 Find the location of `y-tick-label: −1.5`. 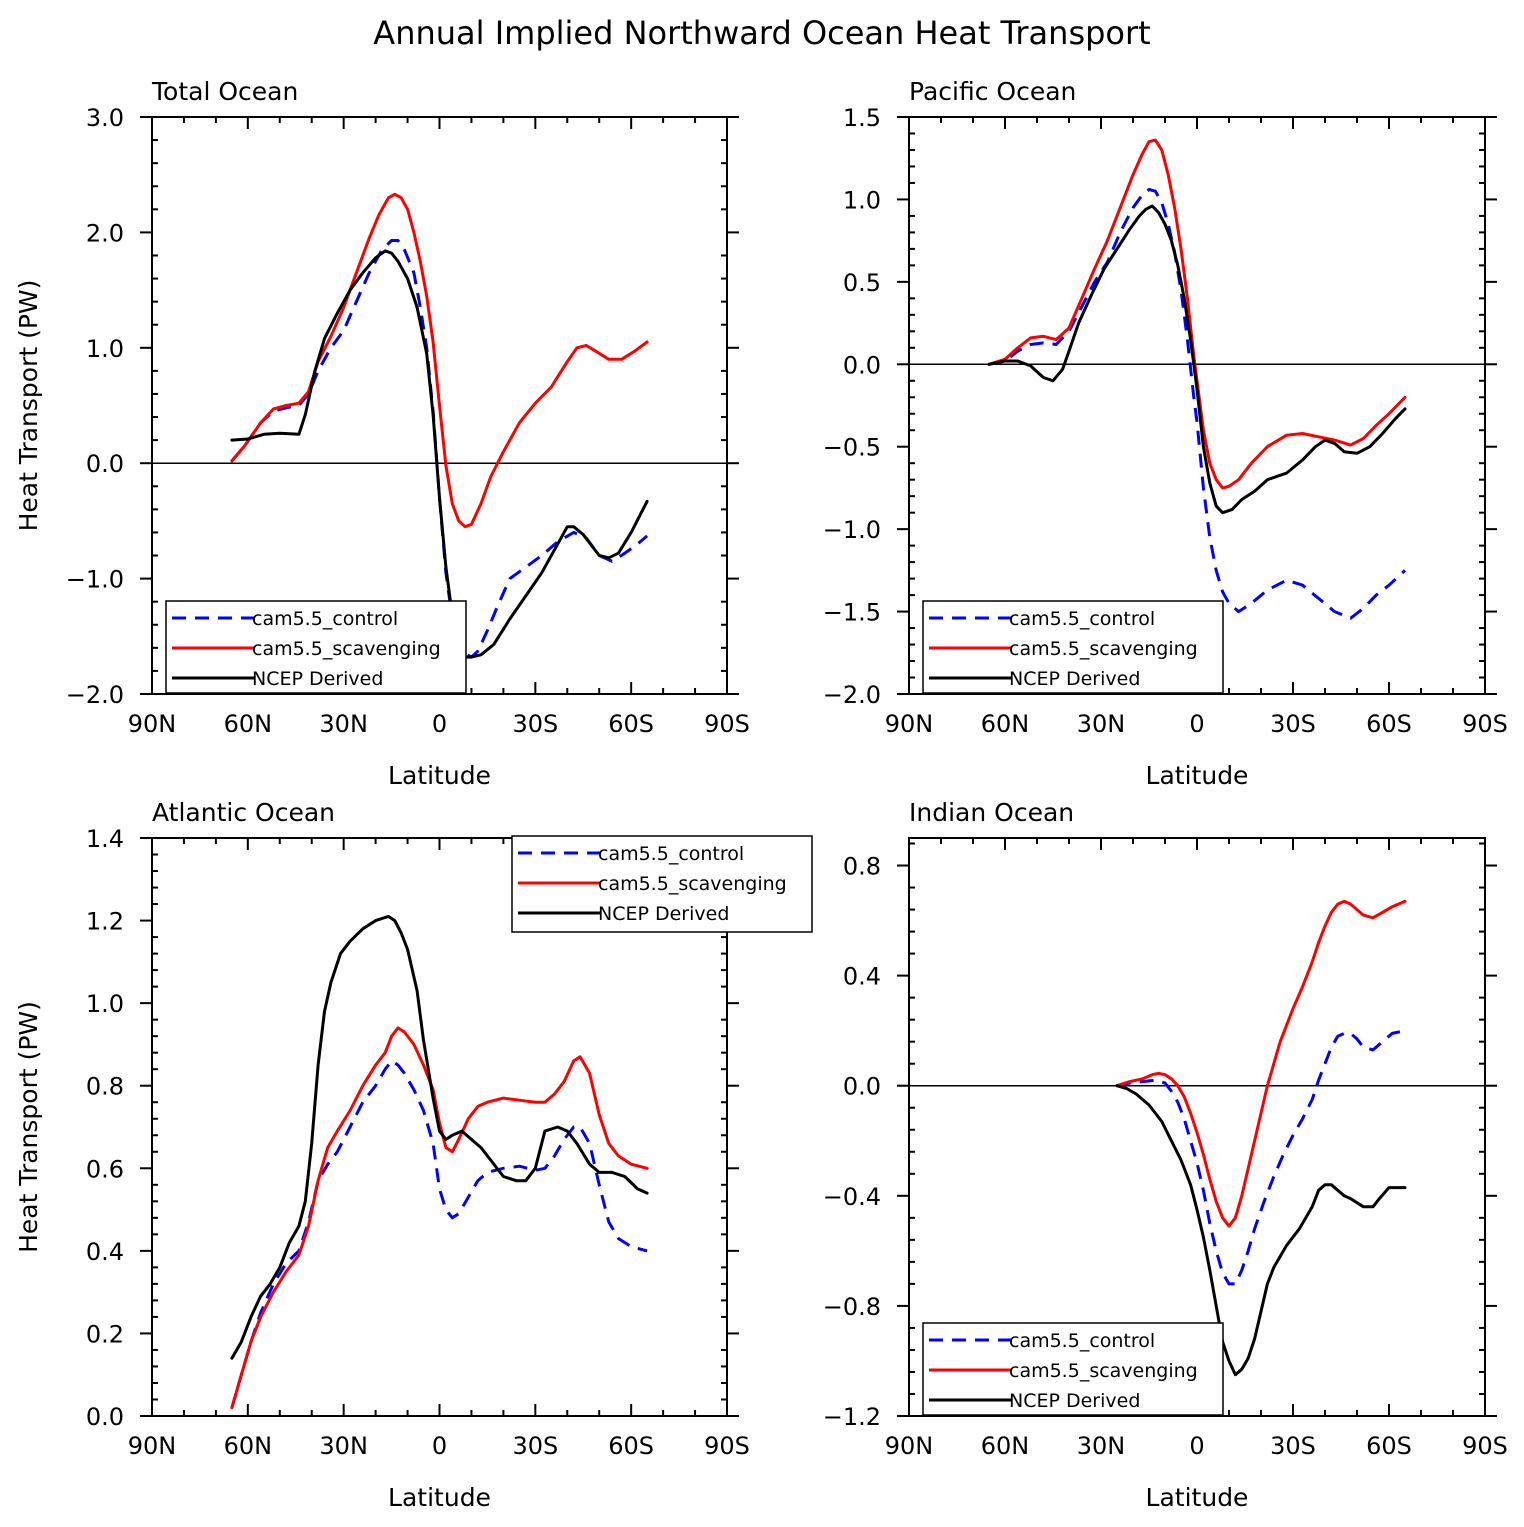

y-tick-label: −1.5 is located at coordinates (852, 613).